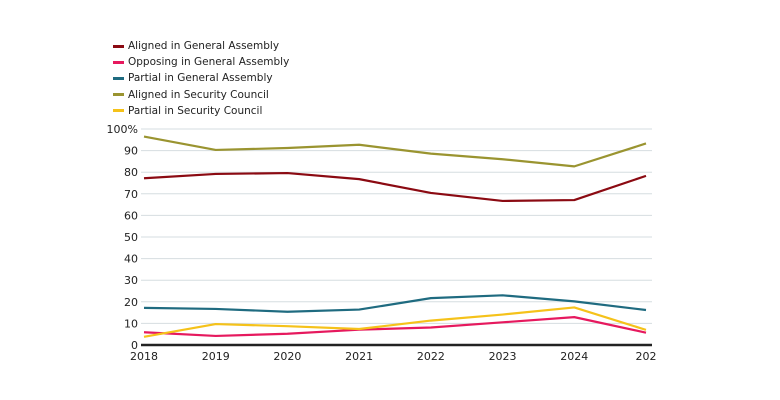 The image size is (780, 400). I want to click on legend-item: Opposing in General Assembly, so click(201, 62).